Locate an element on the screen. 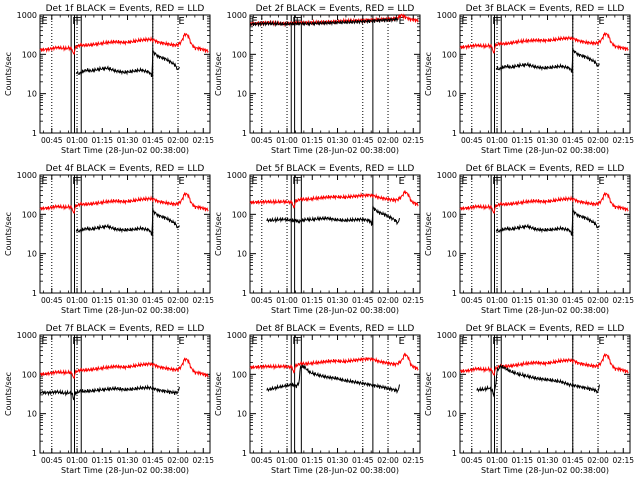 The image size is (640, 480). chart-title: Det 9f BLACK = Events, RED = LLD is located at coordinates (545, 329).